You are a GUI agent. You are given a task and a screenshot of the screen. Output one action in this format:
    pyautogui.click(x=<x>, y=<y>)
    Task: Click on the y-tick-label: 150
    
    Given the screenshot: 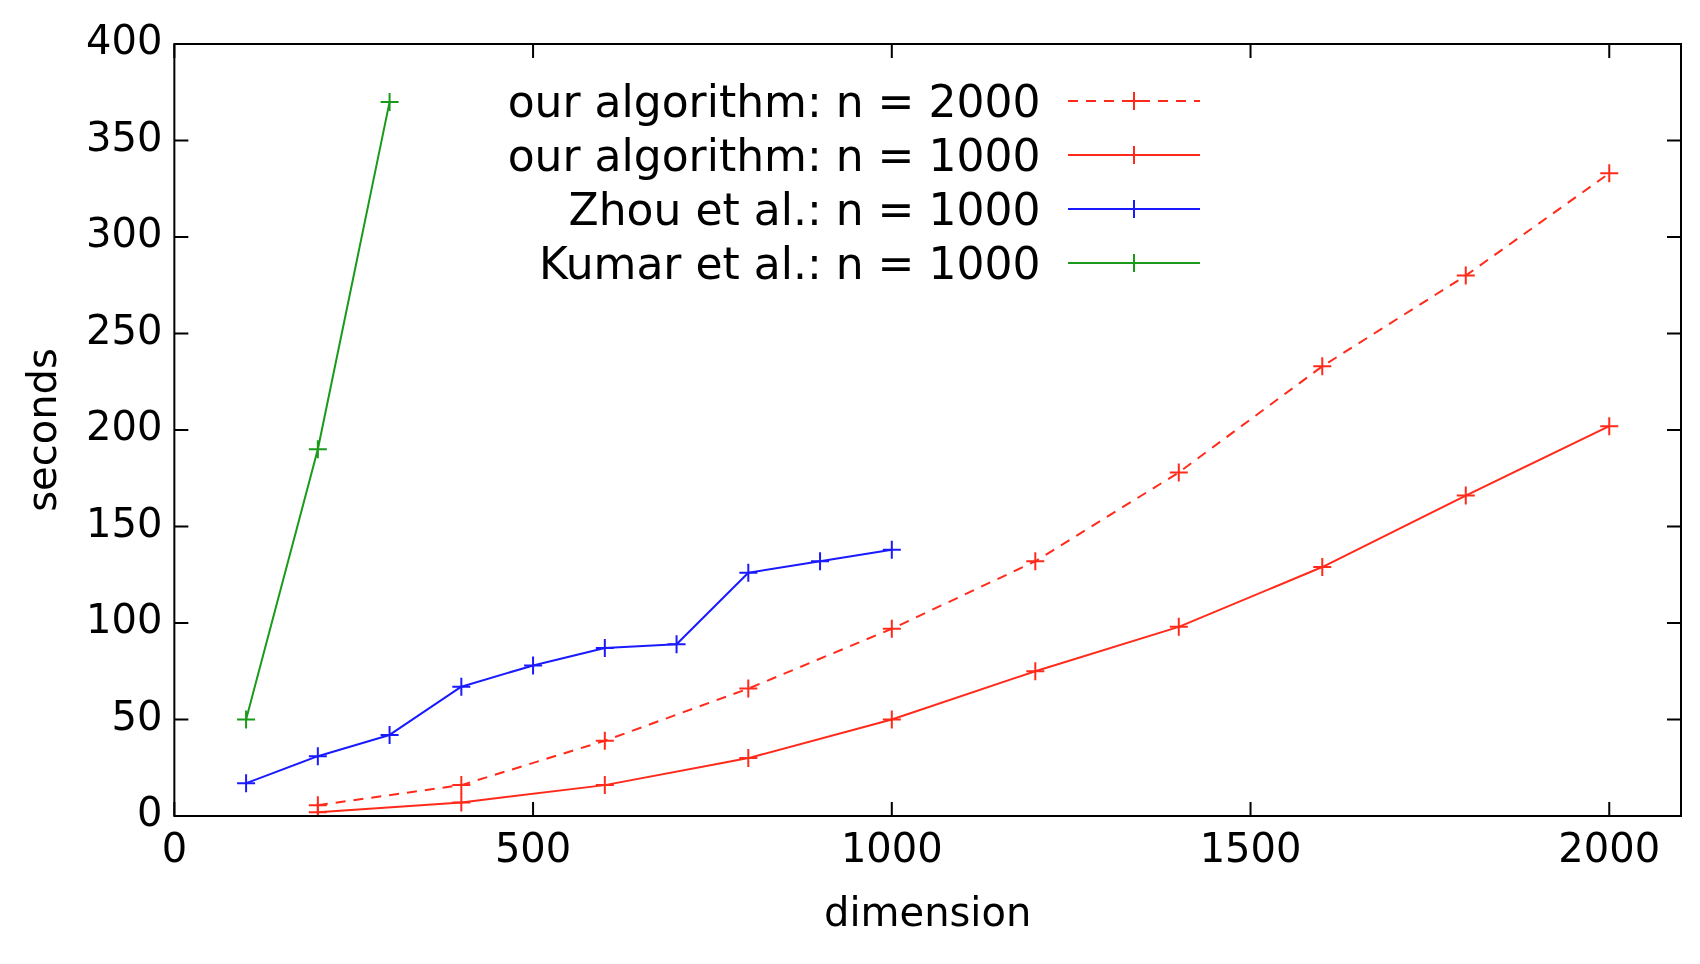 What is the action you would take?
    pyautogui.click(x=124, y=522)
    